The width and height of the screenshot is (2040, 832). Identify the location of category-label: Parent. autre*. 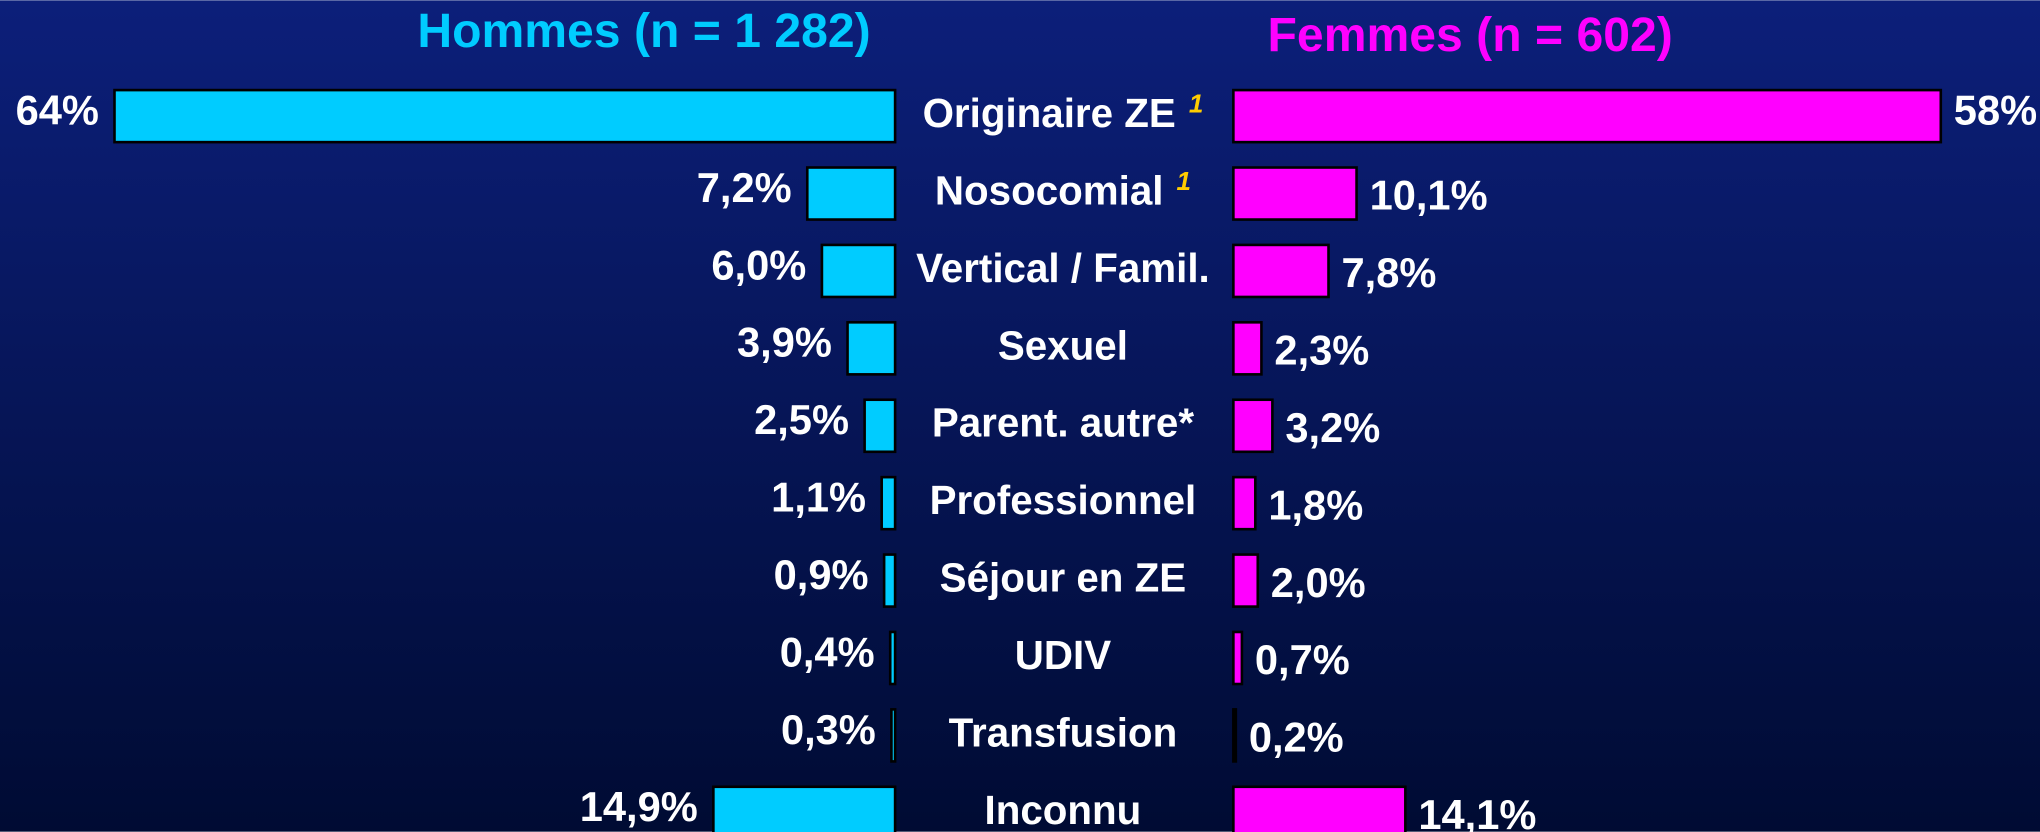
(1063, 422).